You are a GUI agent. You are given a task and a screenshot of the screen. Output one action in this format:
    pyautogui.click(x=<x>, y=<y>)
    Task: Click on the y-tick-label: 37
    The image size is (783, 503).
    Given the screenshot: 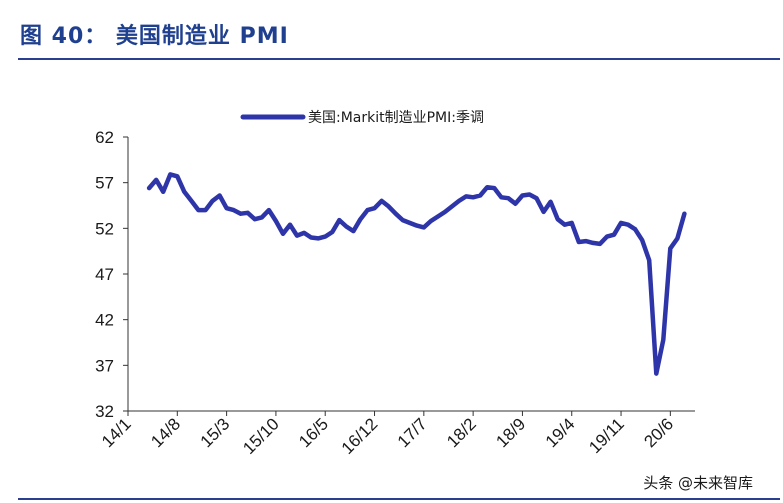 What is the action you would take?
    pyautogui.click(x=104, y=365)
    